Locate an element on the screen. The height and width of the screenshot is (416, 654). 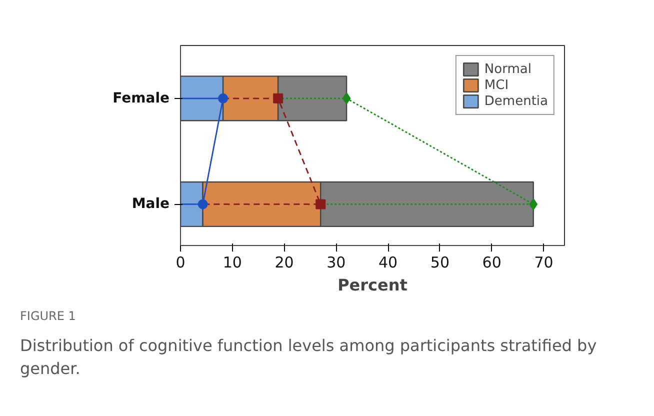
x-tick-label: 20 is located at coordinates (284, 263).